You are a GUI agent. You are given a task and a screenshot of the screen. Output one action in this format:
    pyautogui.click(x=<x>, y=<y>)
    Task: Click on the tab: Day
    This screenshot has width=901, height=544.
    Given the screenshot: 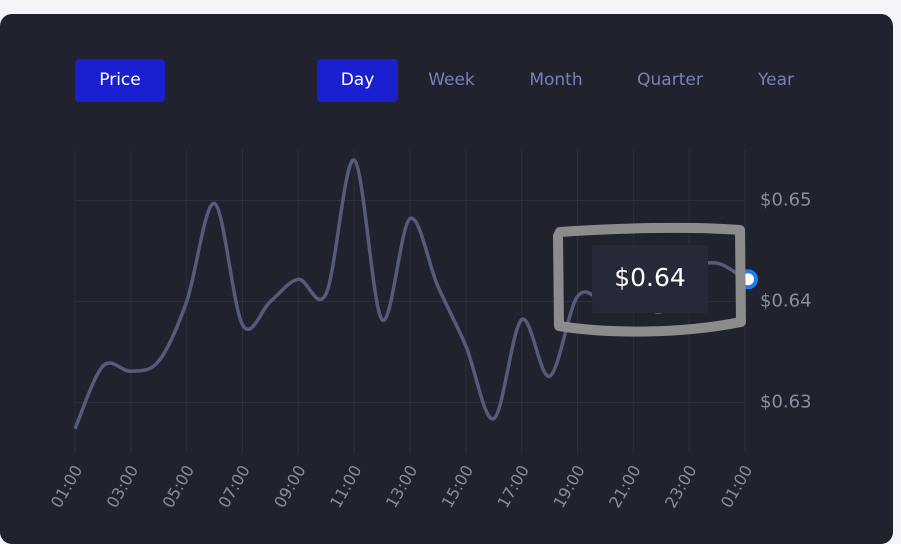 What is the action you would take?
    pyautogui.click(x=357, y=80)
    